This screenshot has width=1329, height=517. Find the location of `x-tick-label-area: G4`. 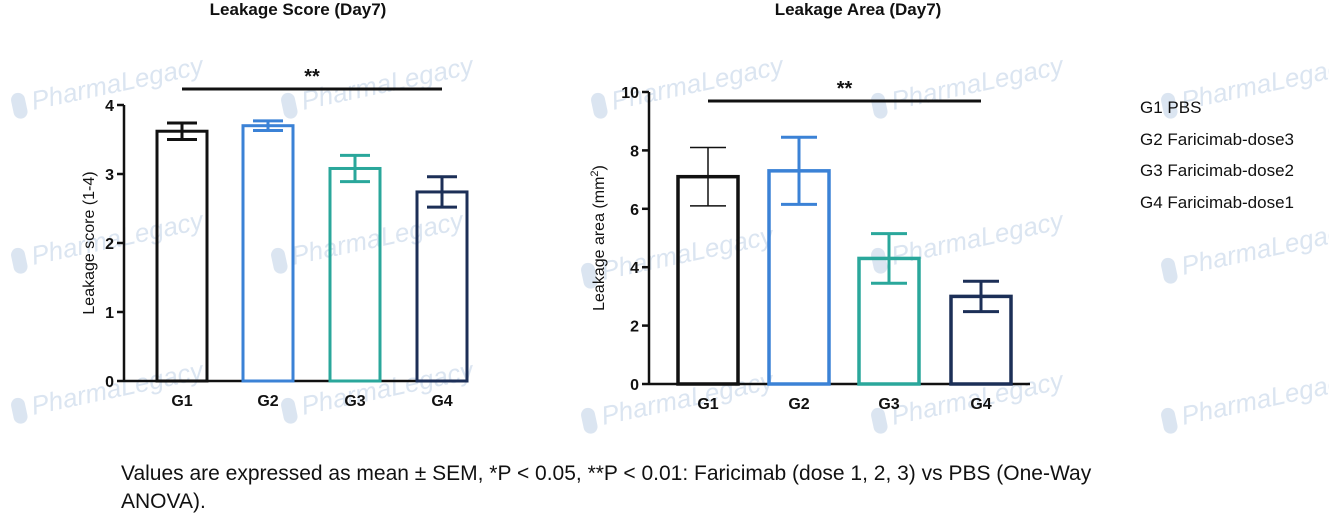

x-tick-label-area: G4 is located at coordinates (980, 404).